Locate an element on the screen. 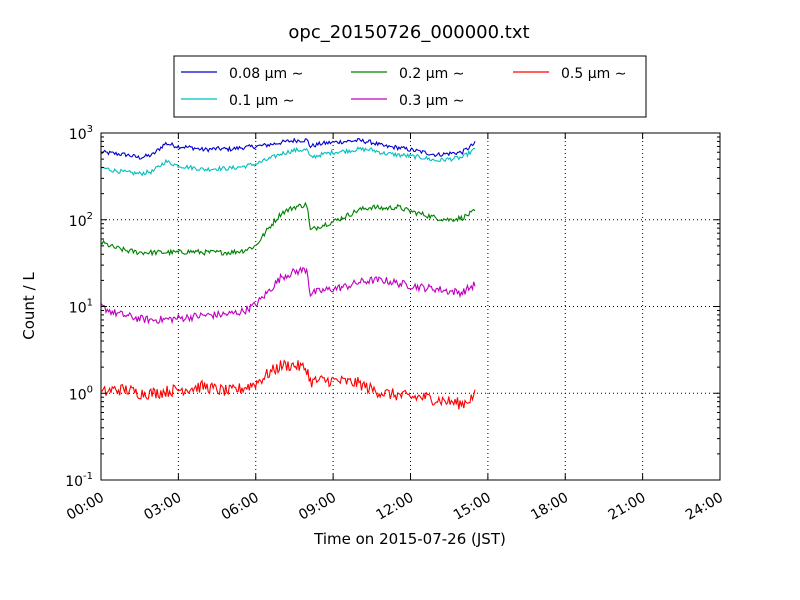 The image size is (800, 600). legend-label-2: 0.2 μm ∼ is located at coordinates (431, 74).